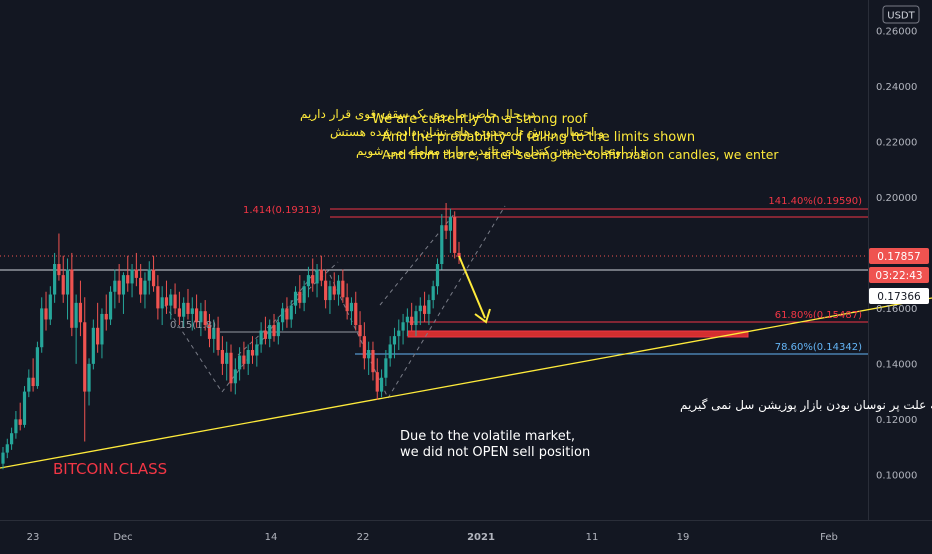  Describe the element at coordinates (481, 537) in the screenshot. I see `x-tick: 2021` at that location.